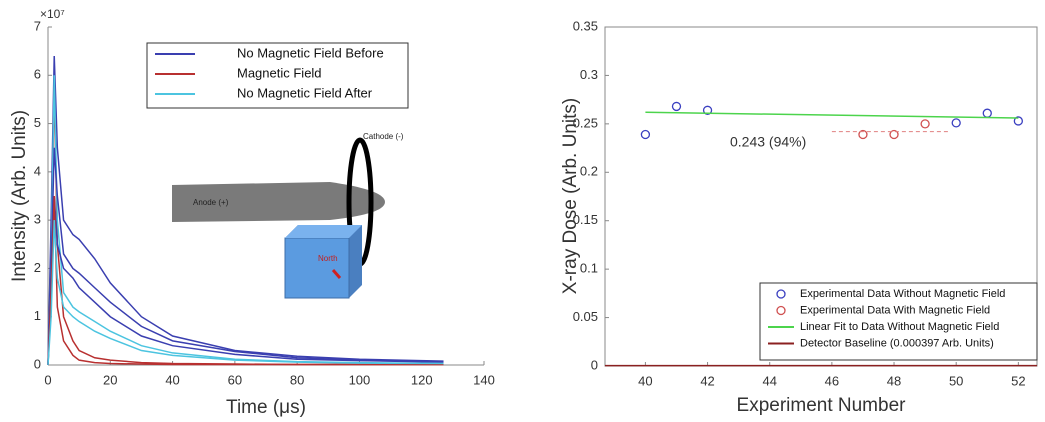  I want to click on y-axis-title: Intensity (Arb. Units), so click(19, 196).